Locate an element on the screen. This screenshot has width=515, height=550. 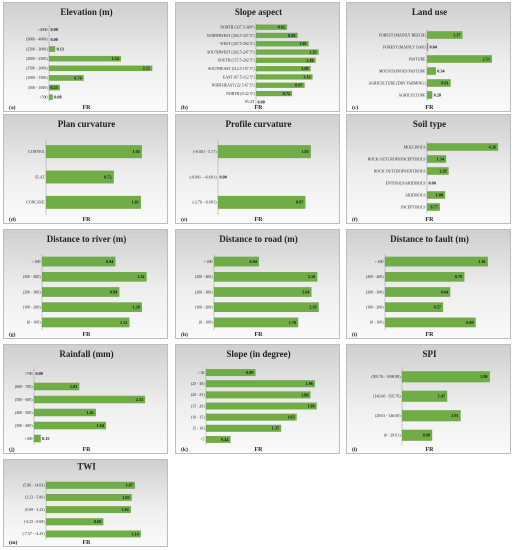
category-label: NORTH (337.5-360°) is located at coordinates (237, 27).